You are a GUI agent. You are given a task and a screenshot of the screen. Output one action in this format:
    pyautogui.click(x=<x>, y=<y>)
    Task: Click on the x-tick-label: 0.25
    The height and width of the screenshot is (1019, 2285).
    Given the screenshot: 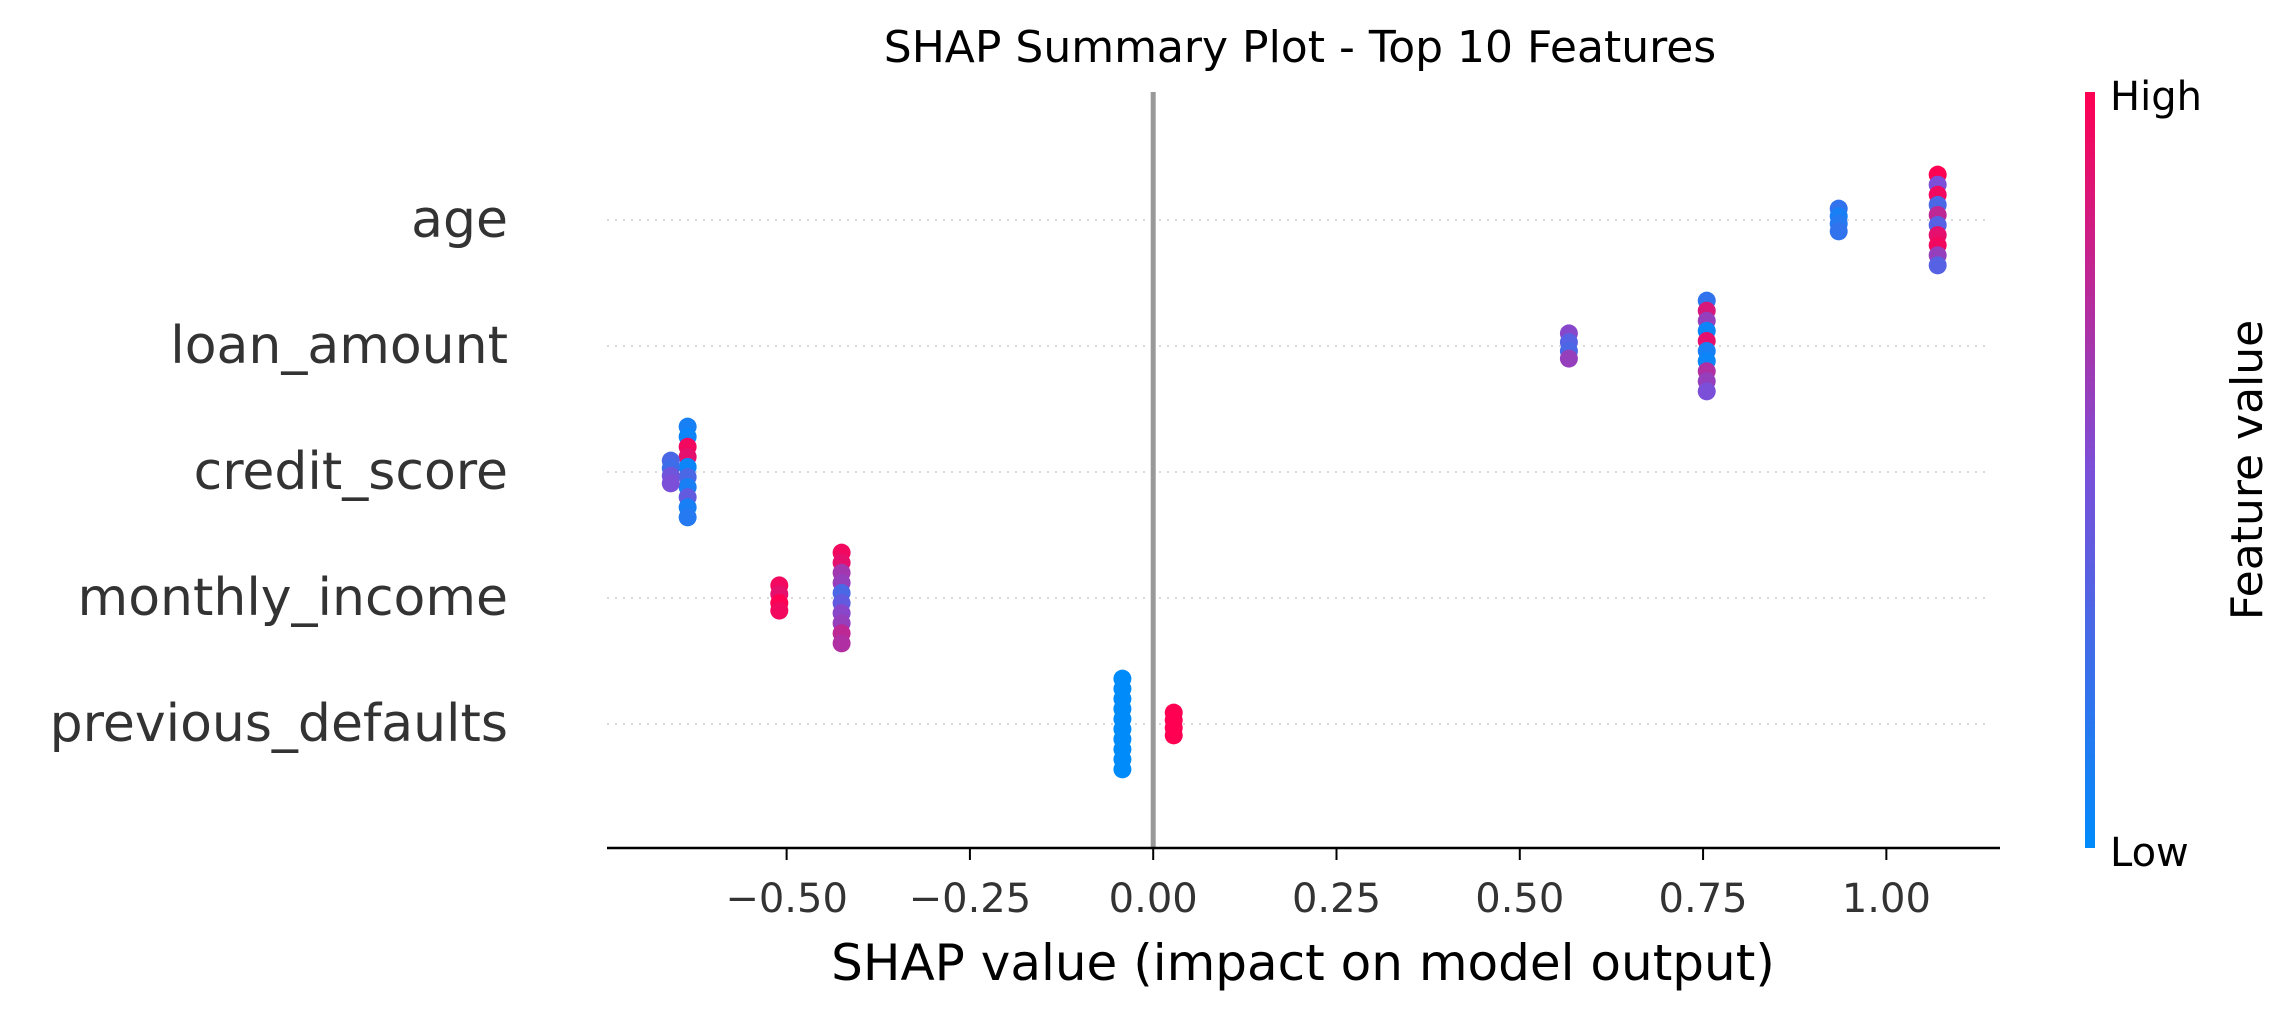 What is the action you would take?
    pyautogui.click(x=1336, y=899)
    